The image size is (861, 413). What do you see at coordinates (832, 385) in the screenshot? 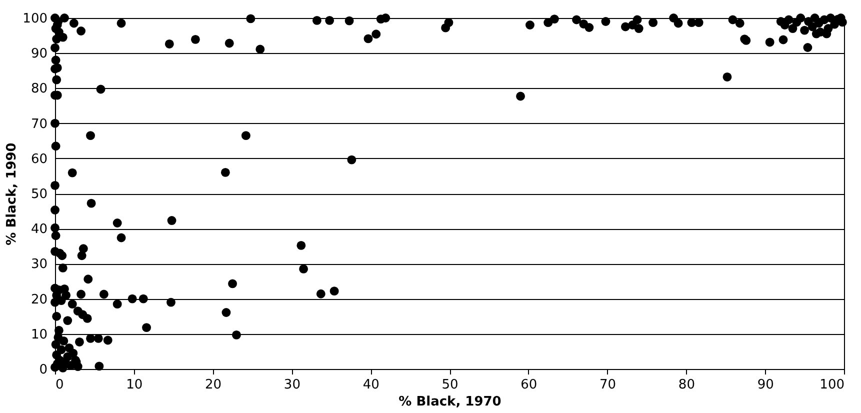
I see `x-tick-label: 100` at bounding box center [832, 385].